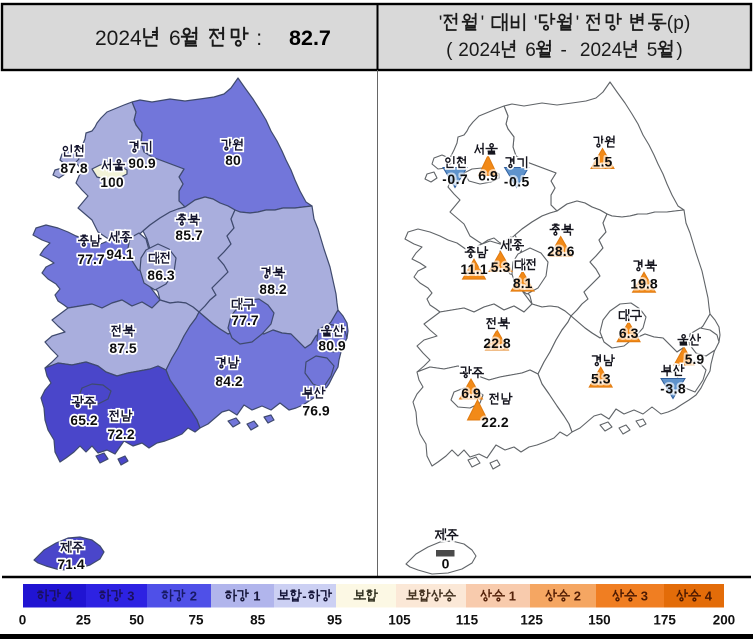 Image resolution: width=753 pixels, height=641 pixels. What do you see at coordinates (644, 284) in the screenshot?
I see `svg-text: 19.8` at bounding box center [644, 284].